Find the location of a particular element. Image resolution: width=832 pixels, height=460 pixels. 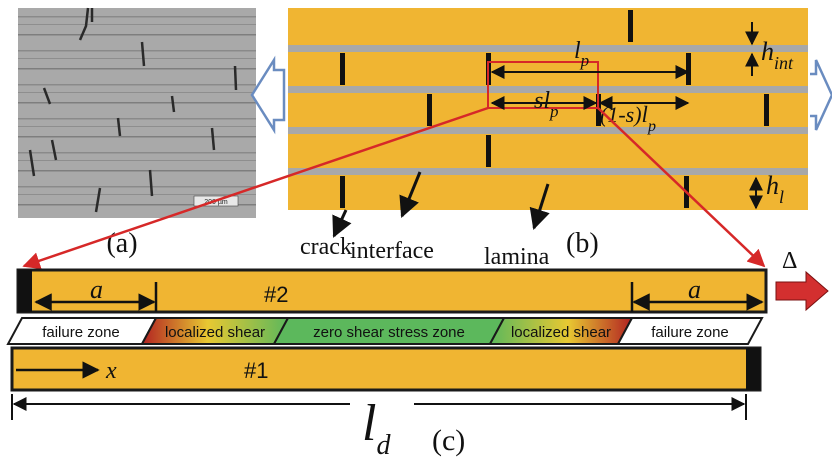

zone-failure-right is located at coordinates (690, 331).